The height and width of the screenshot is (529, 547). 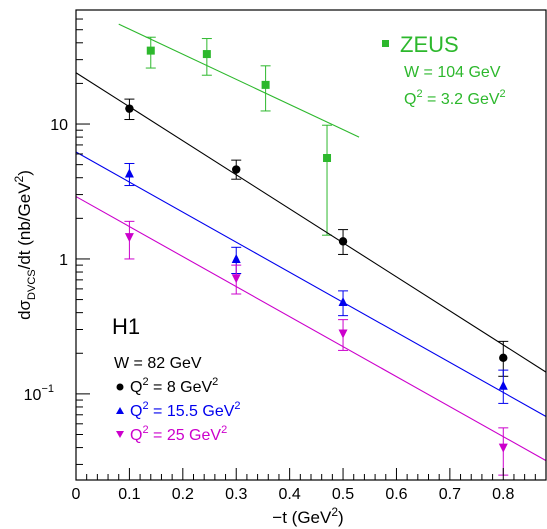 What do you see at coordinates (396, 494) in the screenshot?
I see `x-tick-label-6: 0.6` at bounding box center [396, 494].